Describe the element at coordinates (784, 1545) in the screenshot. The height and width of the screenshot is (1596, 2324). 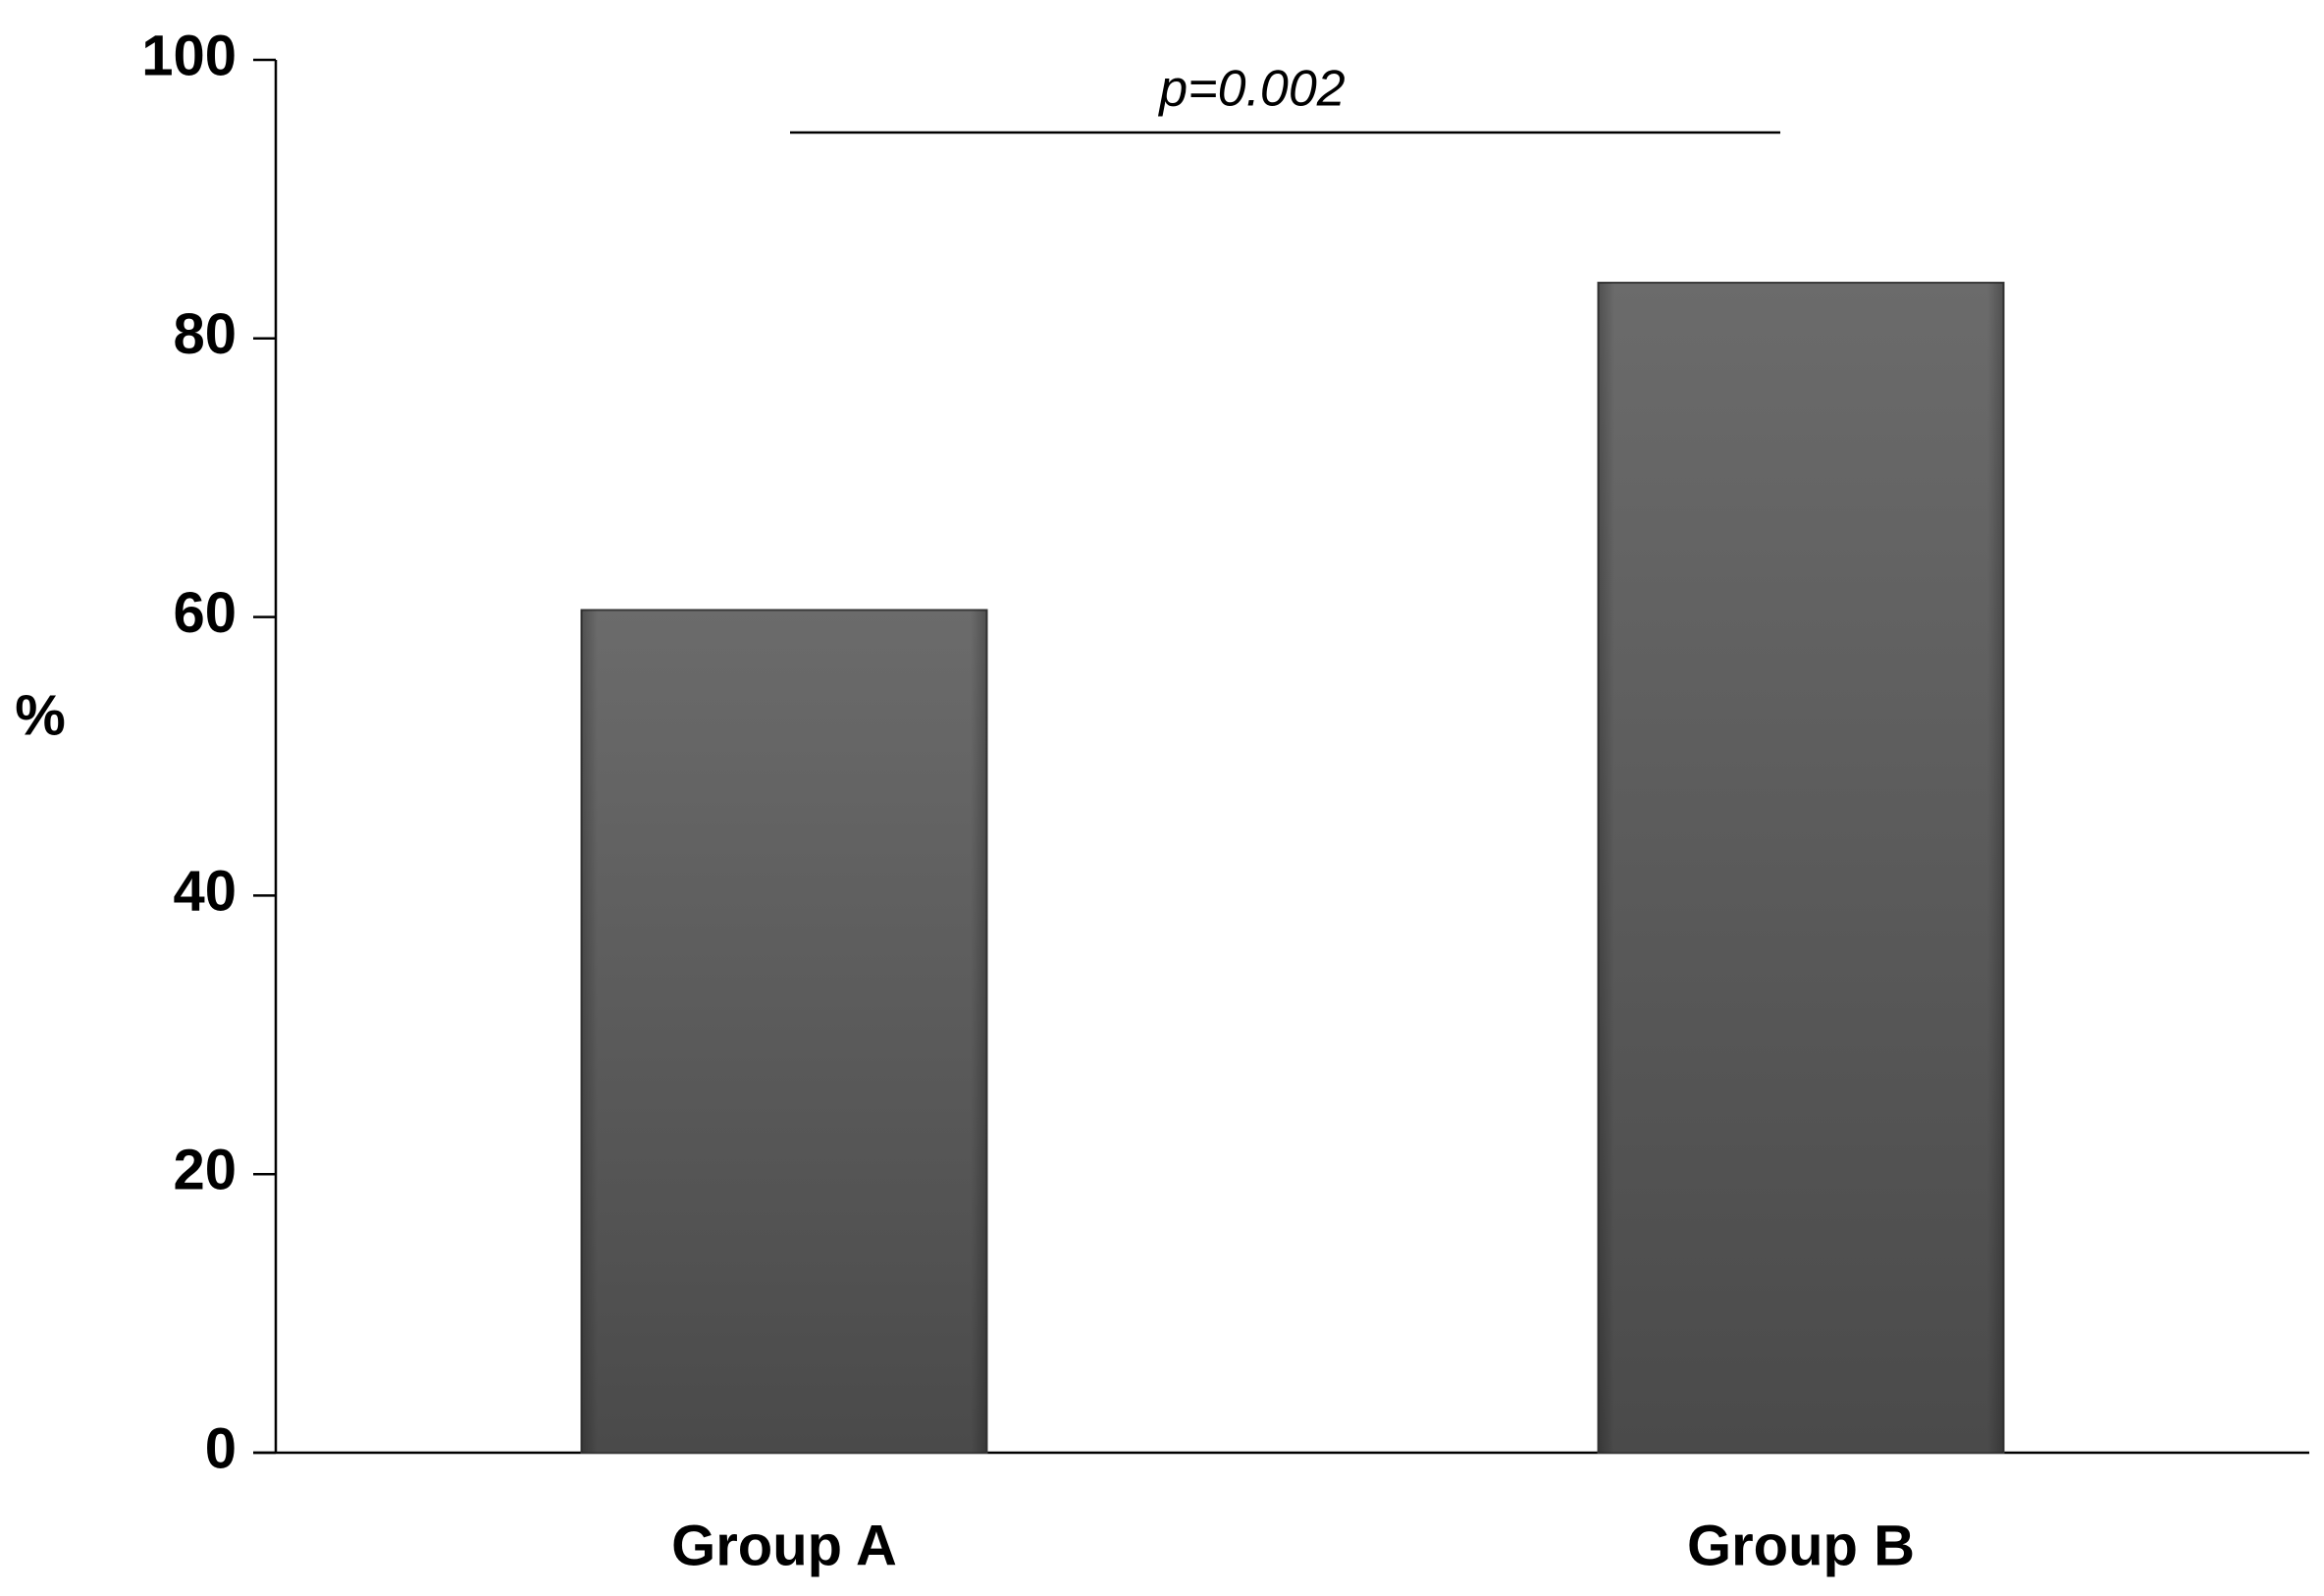
I see `x-tick-label: Group A` at that location.